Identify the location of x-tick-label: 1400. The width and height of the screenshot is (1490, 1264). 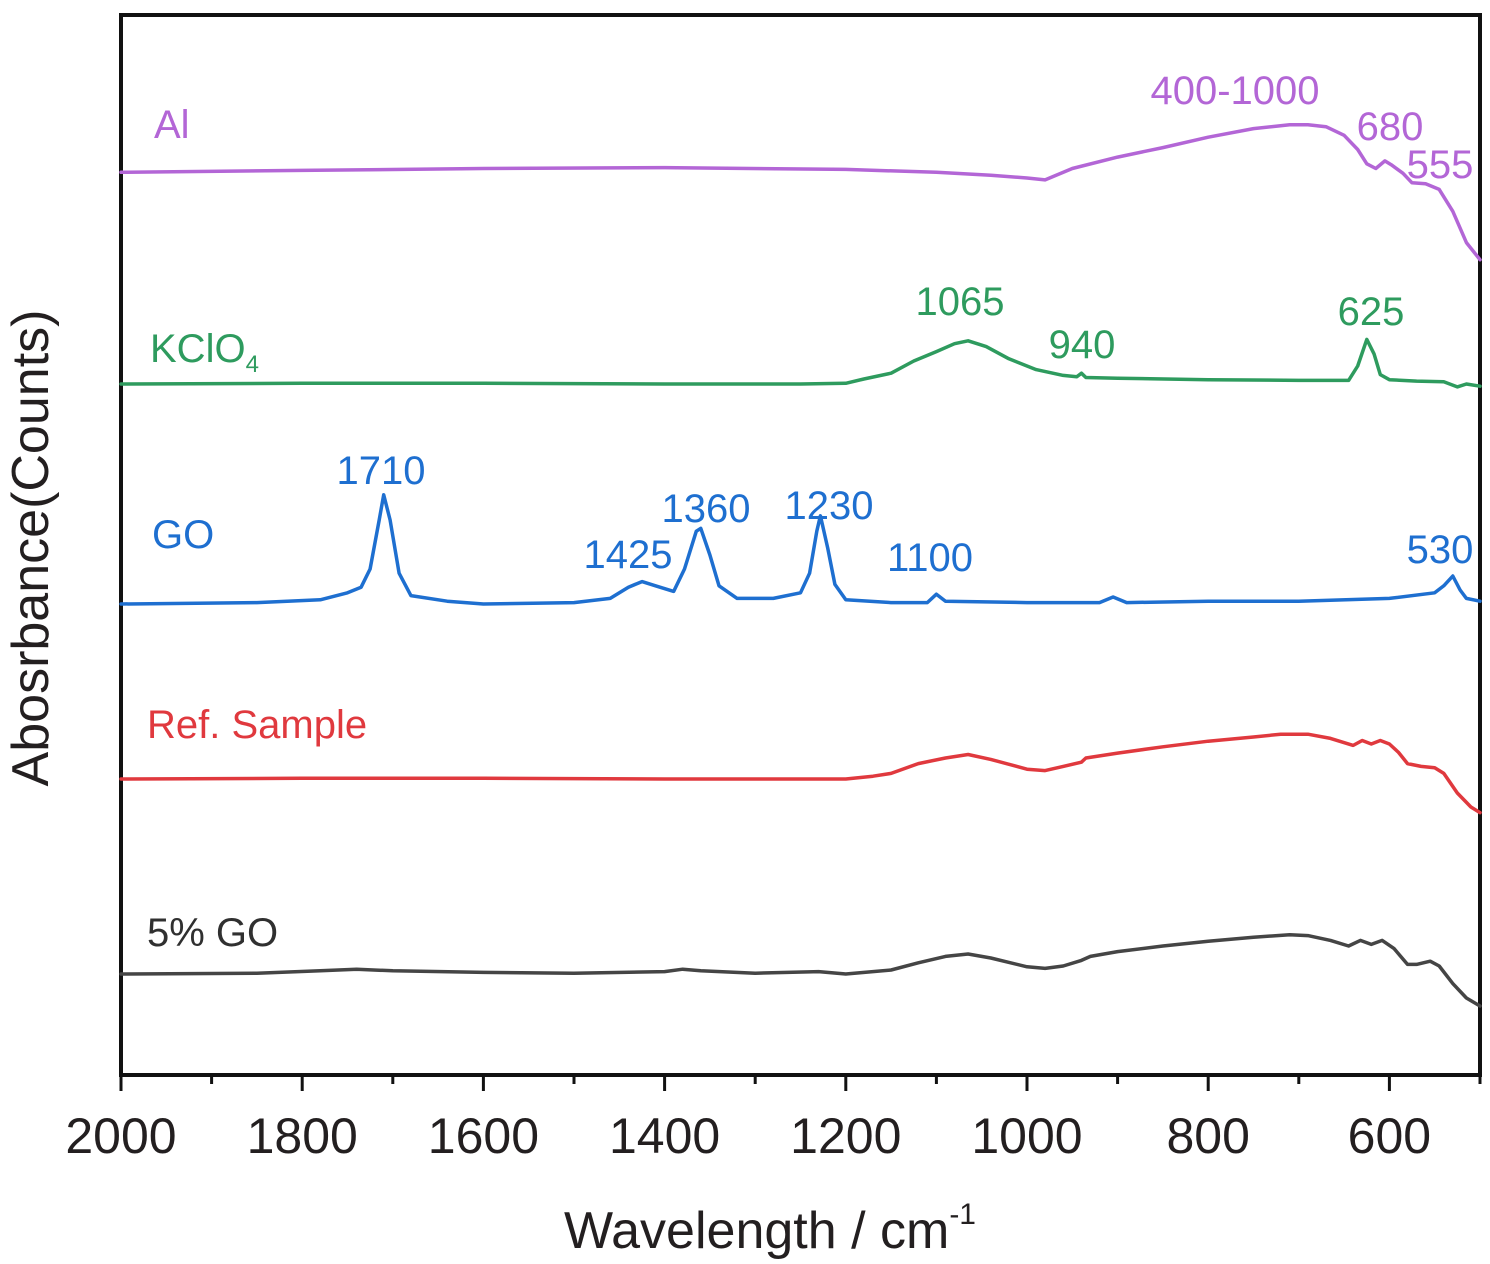
(664, 1136).